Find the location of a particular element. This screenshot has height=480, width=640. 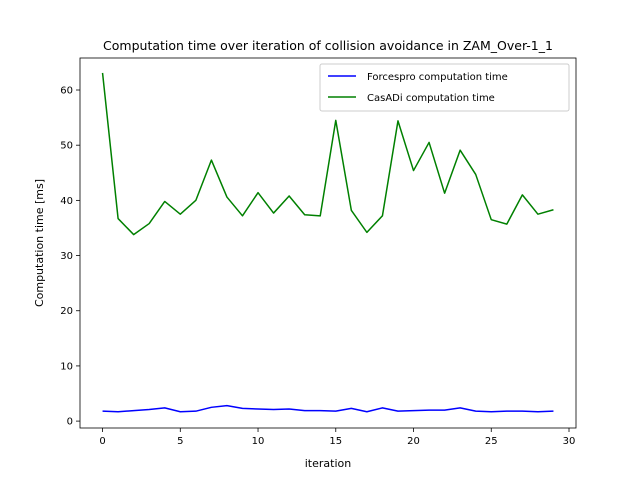

x-axis-label: iteration is located at coordinates (328, 463).